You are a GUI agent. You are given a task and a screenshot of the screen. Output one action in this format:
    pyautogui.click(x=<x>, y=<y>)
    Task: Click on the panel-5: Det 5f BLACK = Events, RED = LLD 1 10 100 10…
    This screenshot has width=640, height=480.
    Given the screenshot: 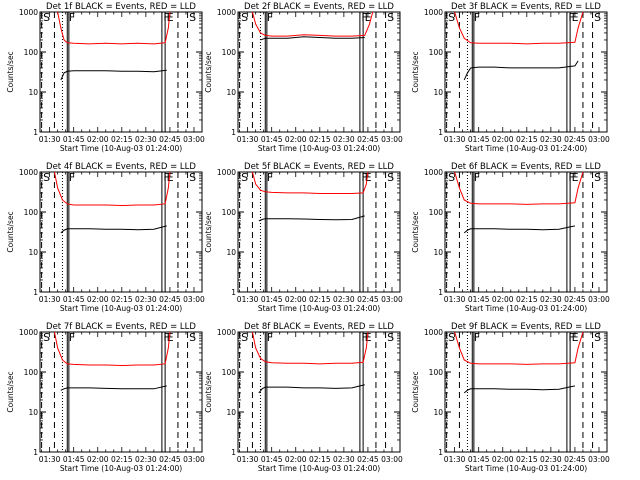 What is the action you would take?
    pyautogui.click(x=303, y=237)
    